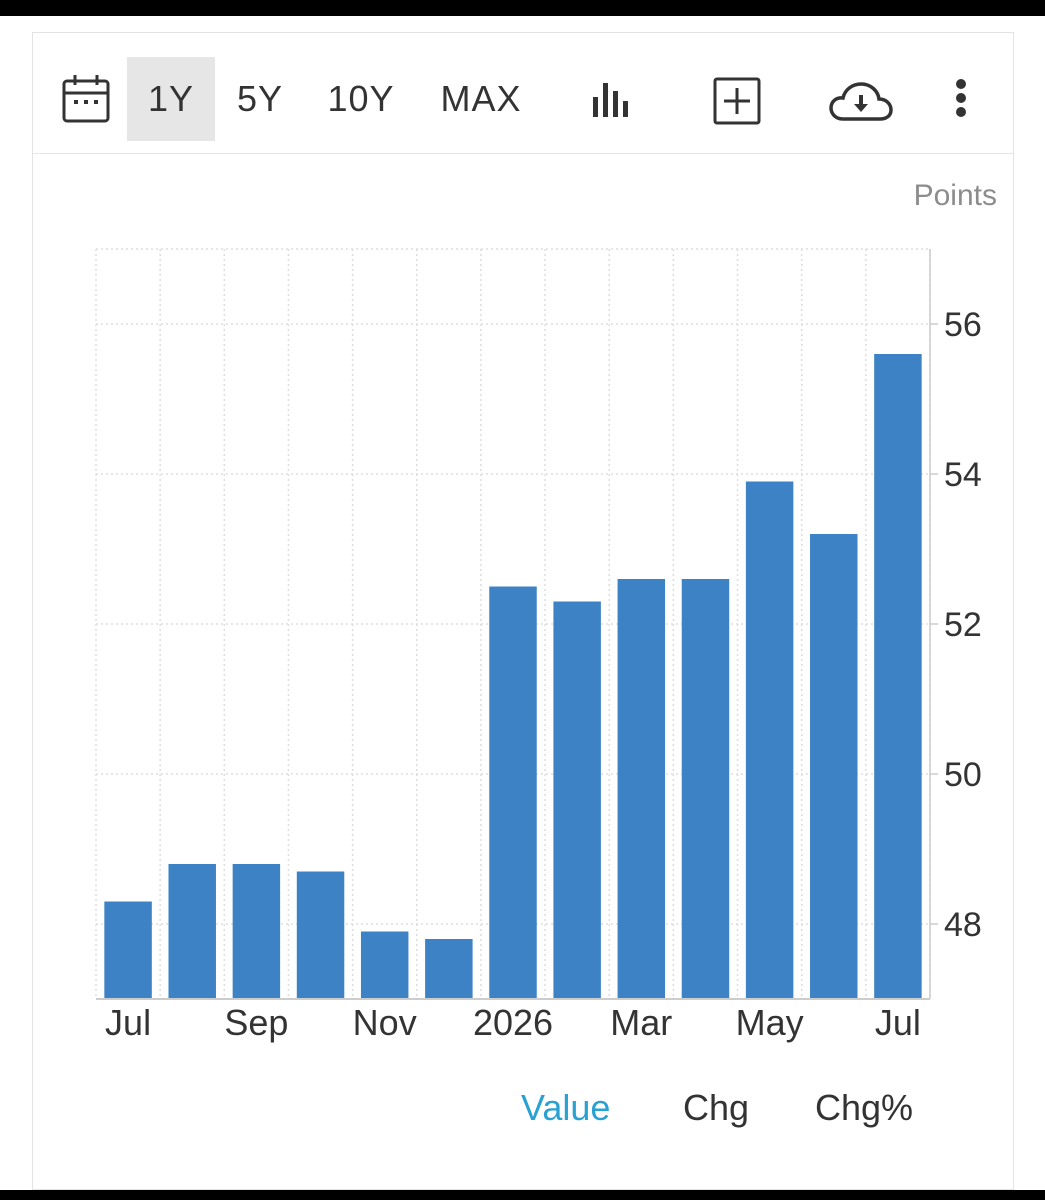 This screenshot has width=1045, height=1200. What do you see at coordinates (961, 99) in the screenshot?
I see `more-vertical-icon` at bounding box center [961, 99].